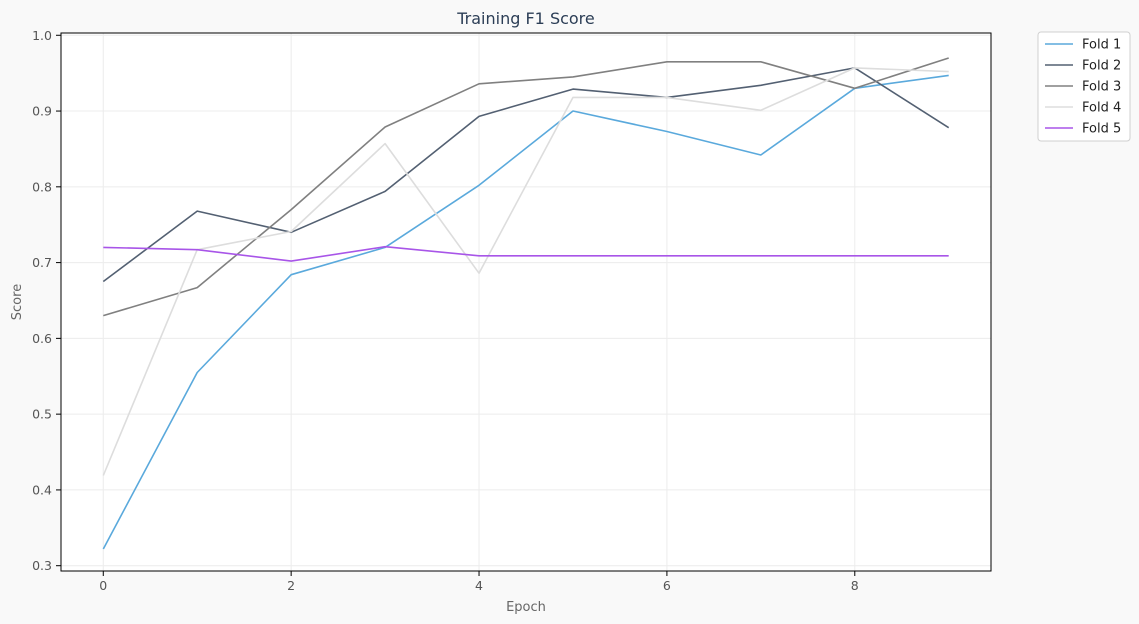 The image size is (1139, 624). I want to click on y-axis-label: Score, so click(17, 302).